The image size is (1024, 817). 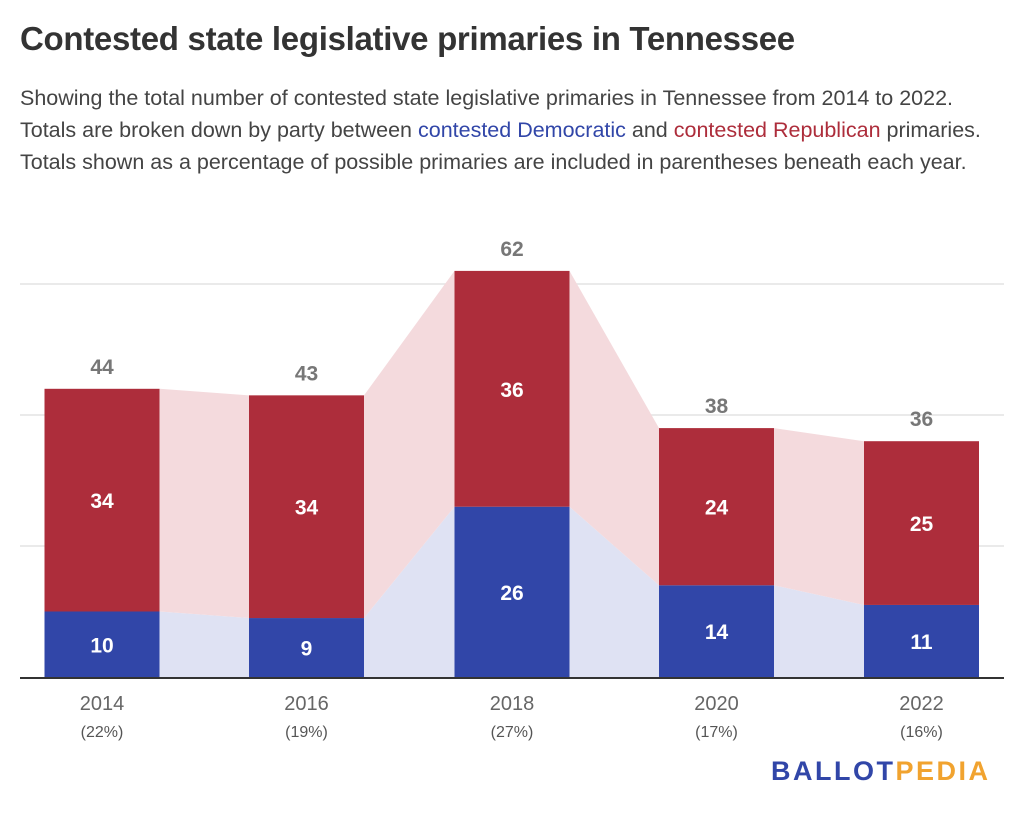 I want to click on total-value-label: 38, so click(x=717, y=406).